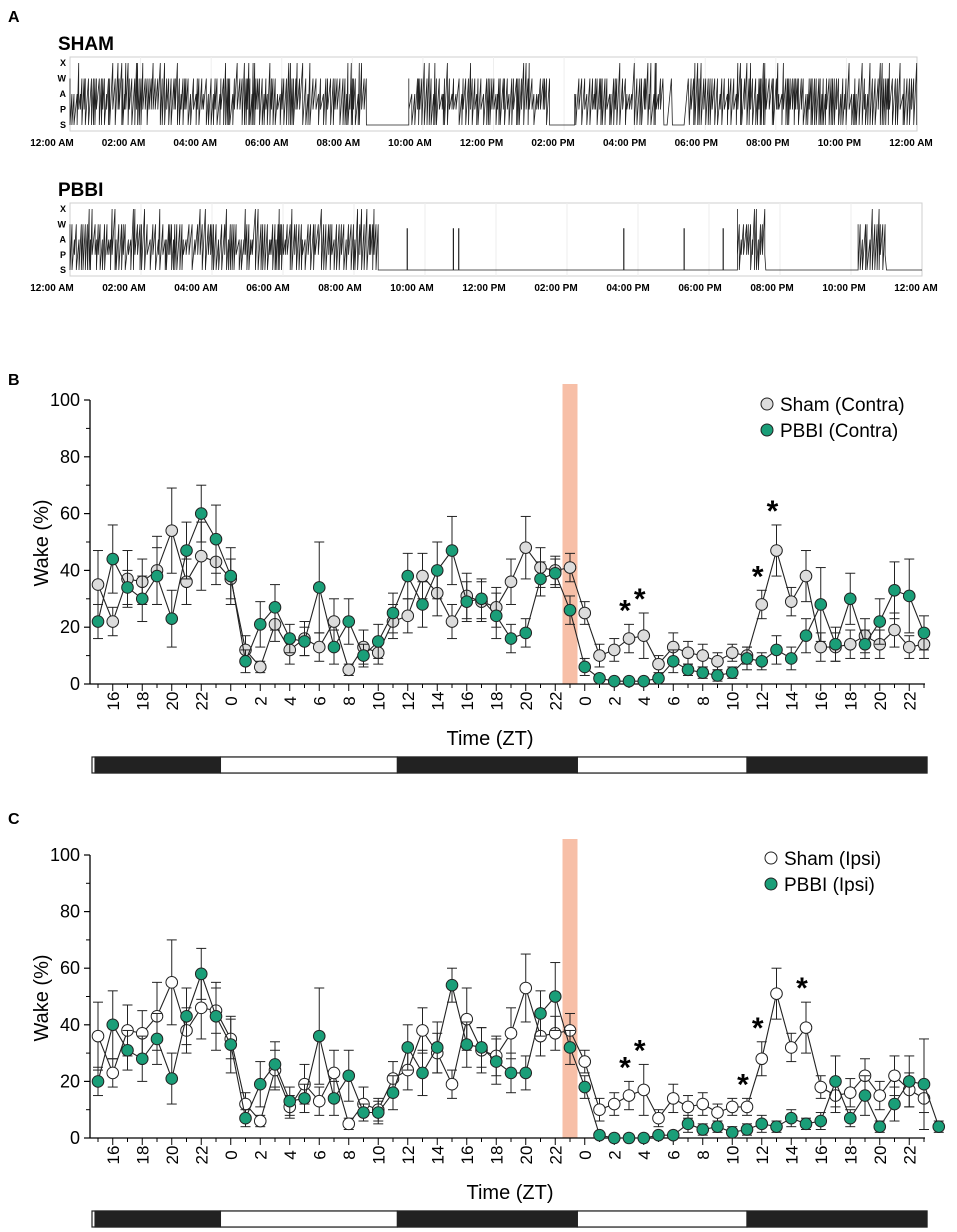 Image resolution: width=957 pixels, height=1232 pixels. I want to click on hypnogram-stage-label: P, so click(63, 255).